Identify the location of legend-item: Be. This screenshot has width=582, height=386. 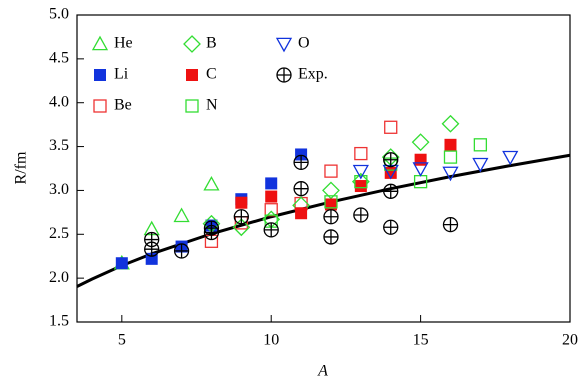
(112, 105).